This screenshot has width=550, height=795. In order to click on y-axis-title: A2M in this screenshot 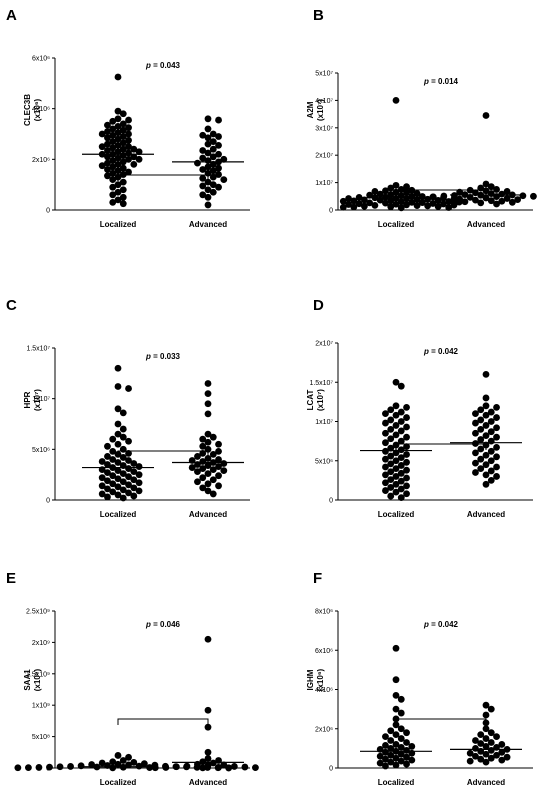, I will do `click(310, 109)`.